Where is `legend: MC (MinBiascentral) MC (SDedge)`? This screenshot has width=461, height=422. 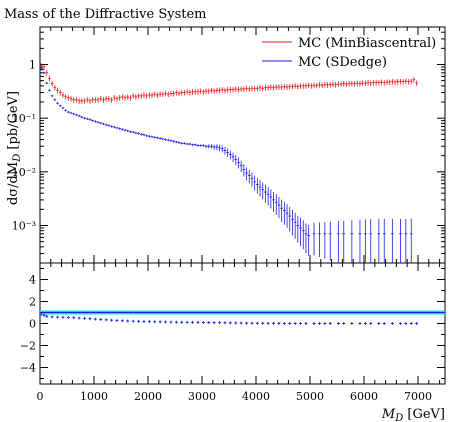 legend: MC (MinBiascentral) MC (SDedge) is located at coordinates (349, 53).